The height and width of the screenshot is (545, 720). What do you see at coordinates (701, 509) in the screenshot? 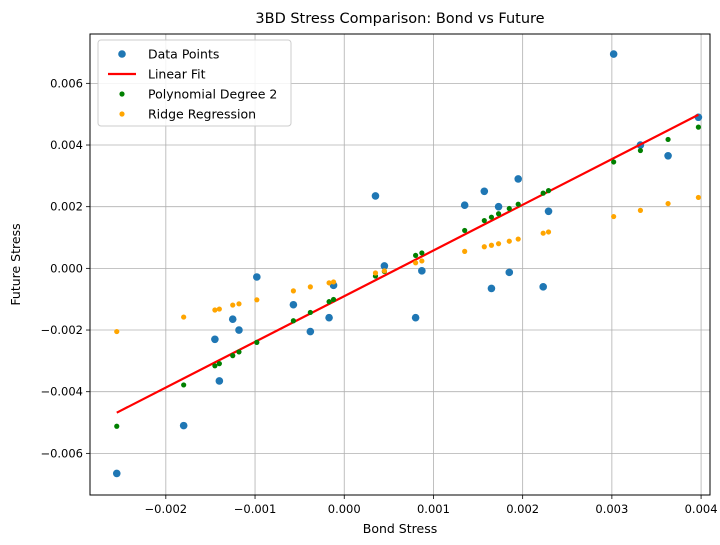
I see `x-tick-label: 0.004` at bounding box center [701, 509].